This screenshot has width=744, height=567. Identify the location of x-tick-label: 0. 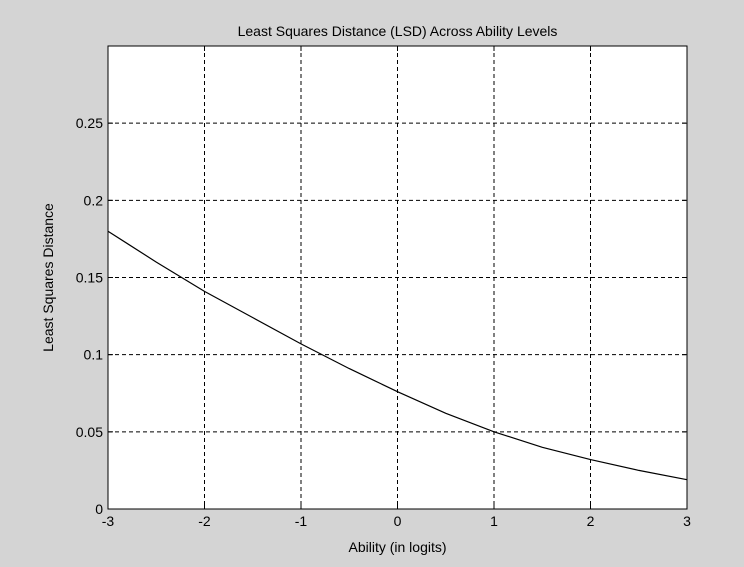
(398, 521).